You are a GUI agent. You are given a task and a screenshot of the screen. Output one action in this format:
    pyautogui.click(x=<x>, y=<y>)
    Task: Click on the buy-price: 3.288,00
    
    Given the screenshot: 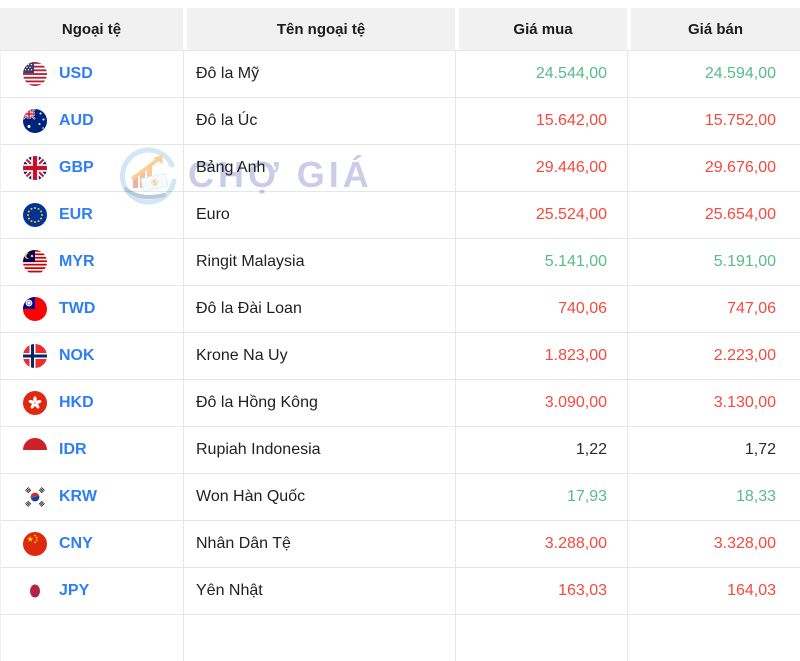 What is the action you would take?
    pyautogui.click(x=541, y=543)
    